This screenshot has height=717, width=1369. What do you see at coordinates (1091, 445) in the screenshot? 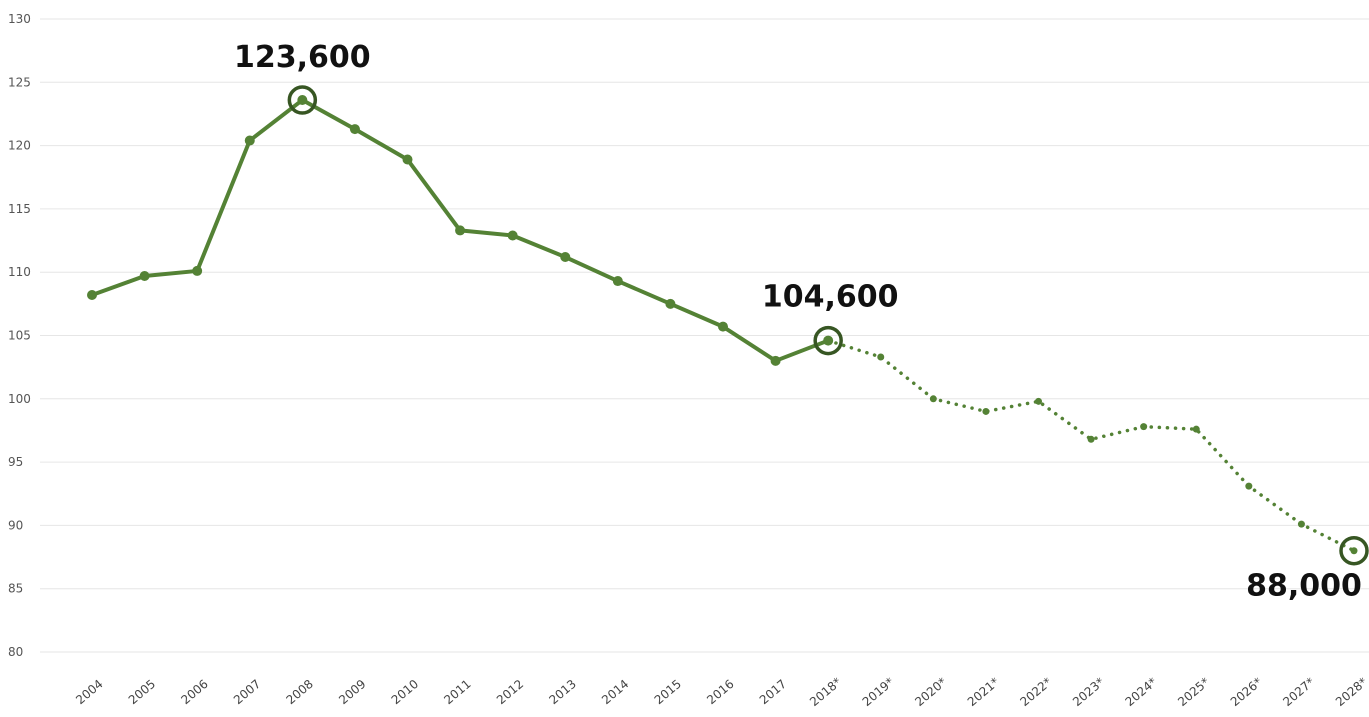
I see `forecast-series-line` at bounding box center [1091, 445].